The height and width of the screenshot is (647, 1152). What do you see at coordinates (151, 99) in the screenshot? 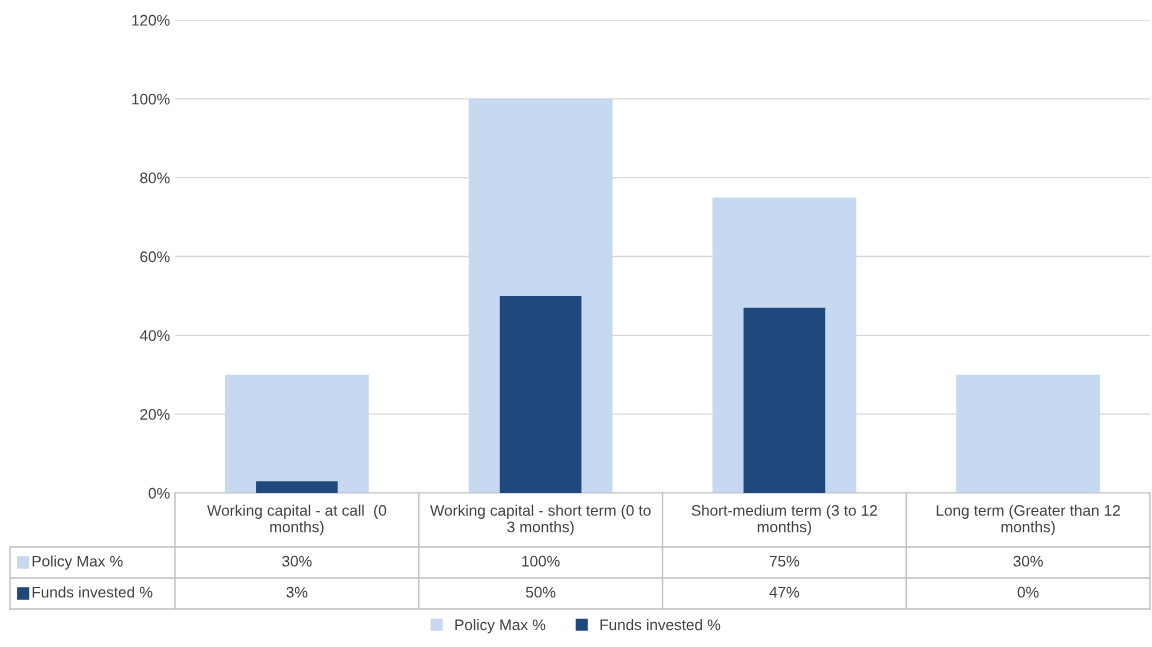
I see `y-tick-label: 100%` at bounding box center [151, 99].